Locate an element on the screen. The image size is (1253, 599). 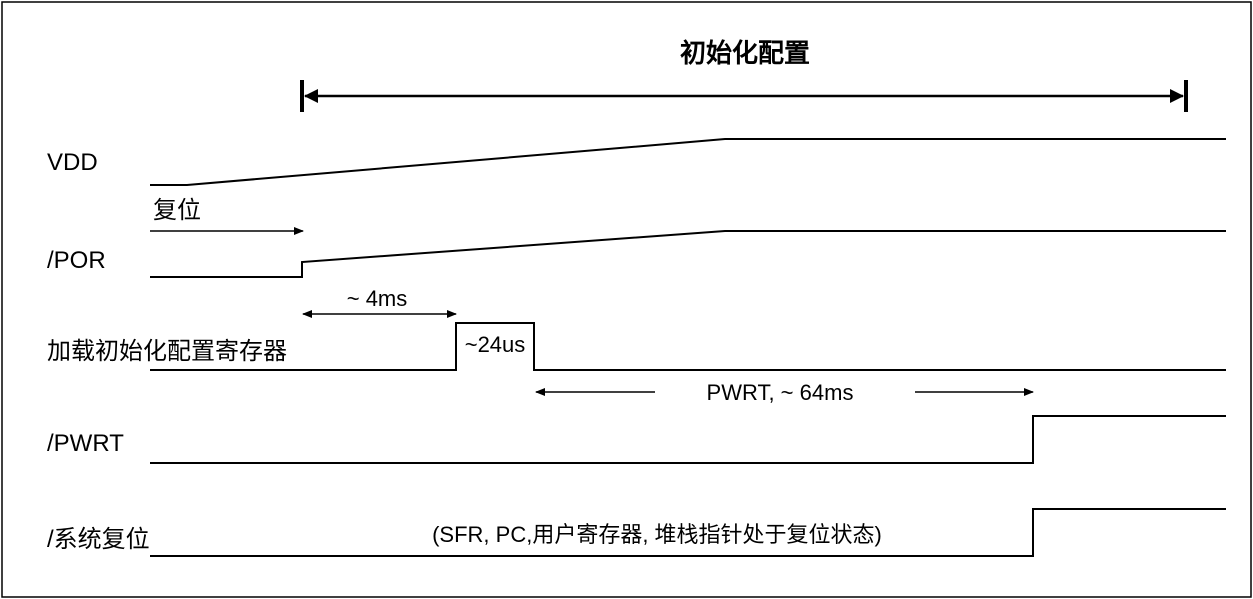
delay-4ms-label: ~ 4ms is located at coordinates (377, 298).